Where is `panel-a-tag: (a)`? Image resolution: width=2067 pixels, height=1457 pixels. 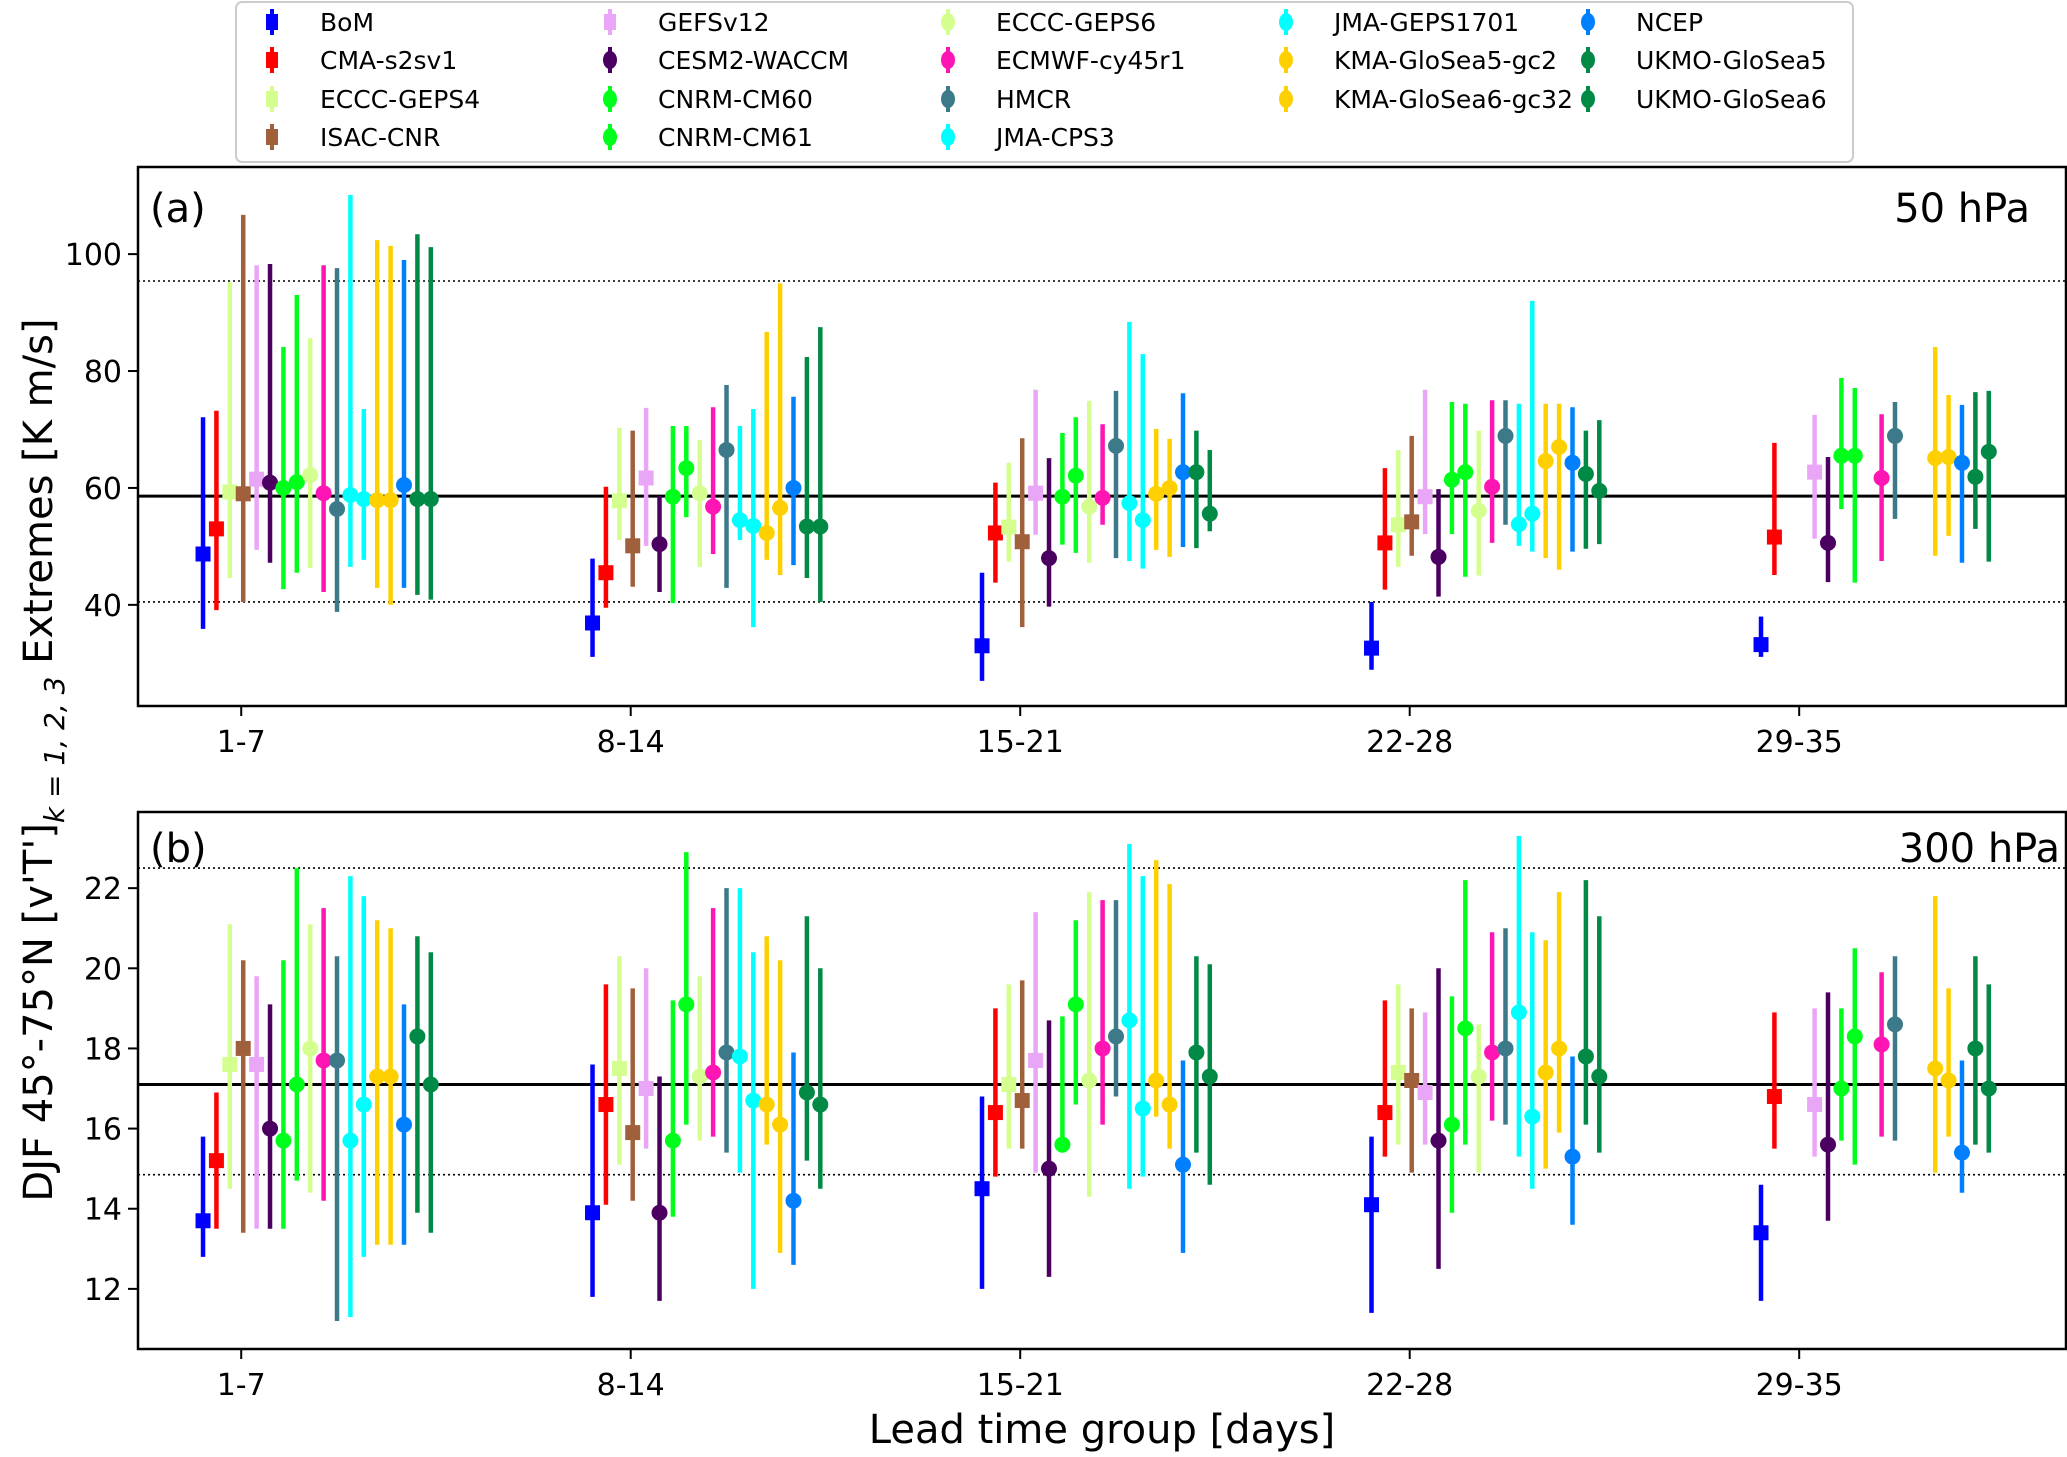
panel-a-tag: (a) is located at coordinates (178, 209).